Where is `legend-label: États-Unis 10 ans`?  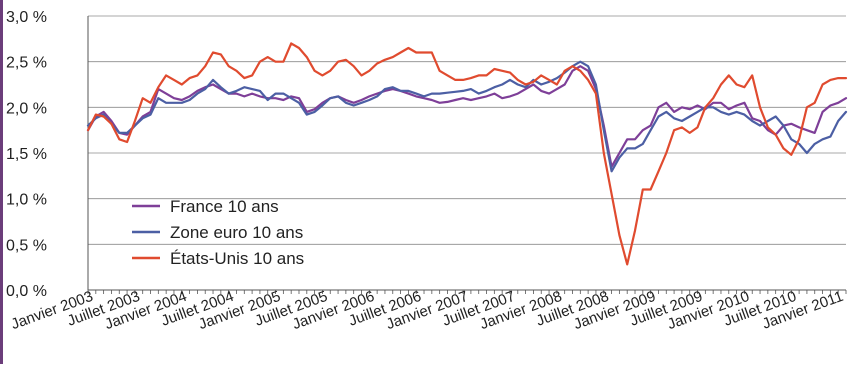
legend-label: États-Unis 10 ans is located at coordinates (237, 258).